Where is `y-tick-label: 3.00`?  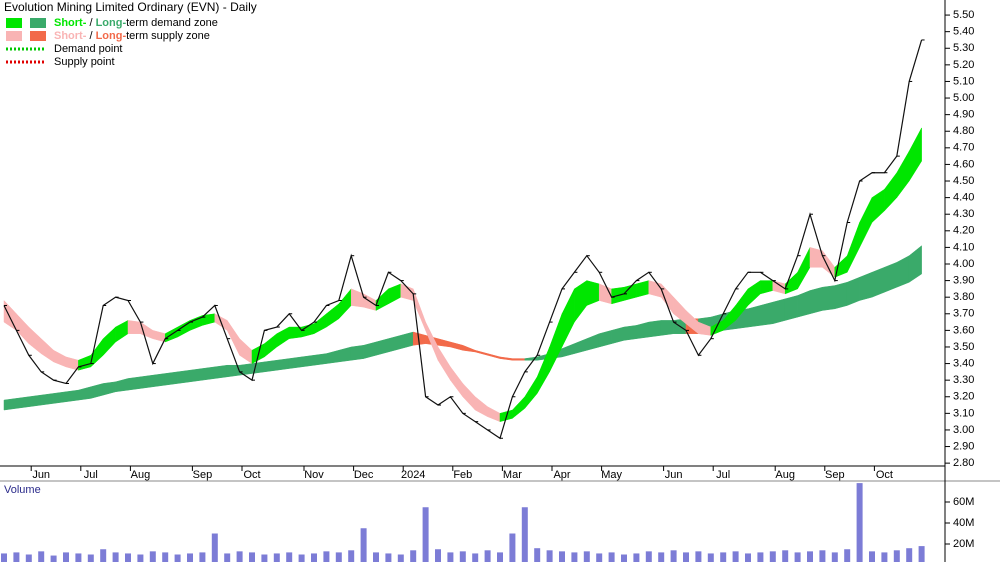 y-tick-label: 3.00 is located at coordinates (963, 430).